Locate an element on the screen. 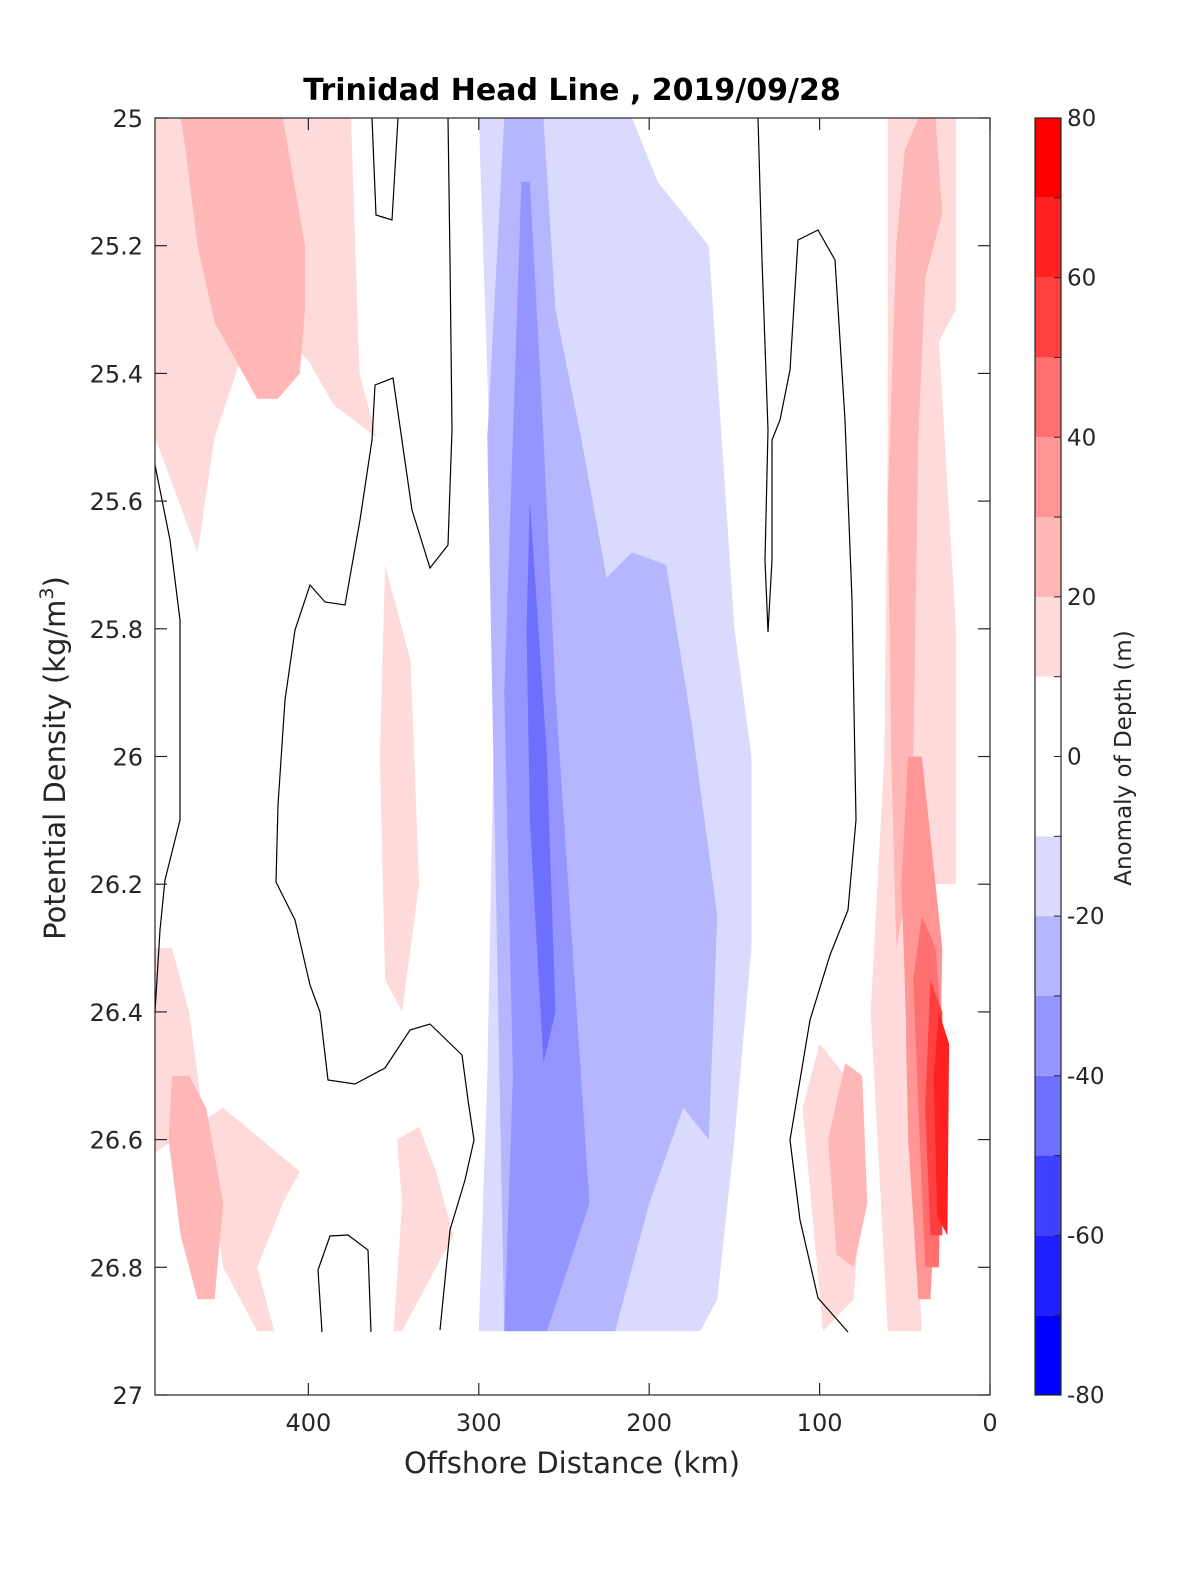 The image size is (1200, 1580). x-tick-label: 0 is located at coordinates (989, 1423).